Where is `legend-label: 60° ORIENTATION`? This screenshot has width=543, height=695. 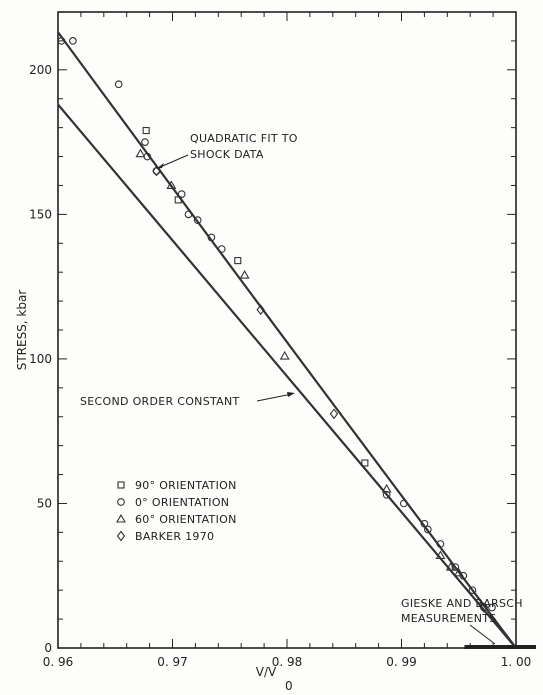 legend-label: 60° ORIENTATION is located at coordinates (186, 519).